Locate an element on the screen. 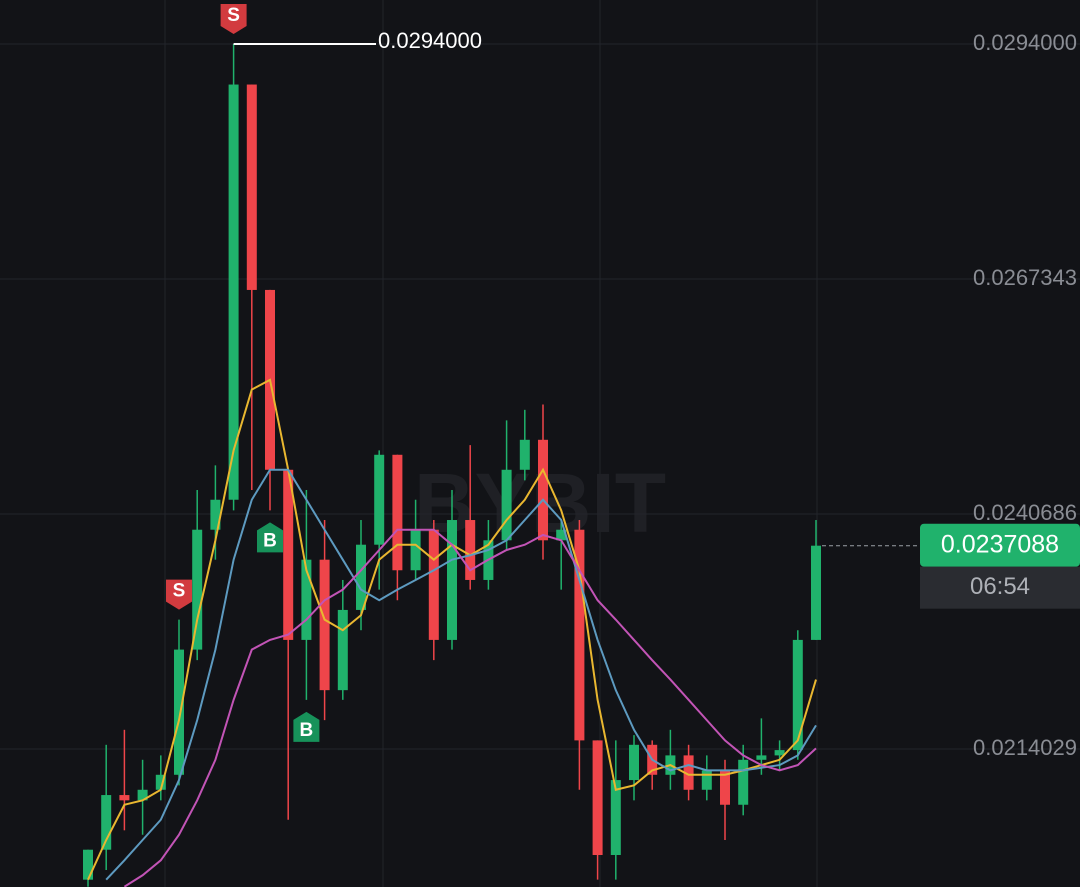 This screenshot has width=1080, height=887. countdown-label: 06:54 is located at coordinates (1000, 586).